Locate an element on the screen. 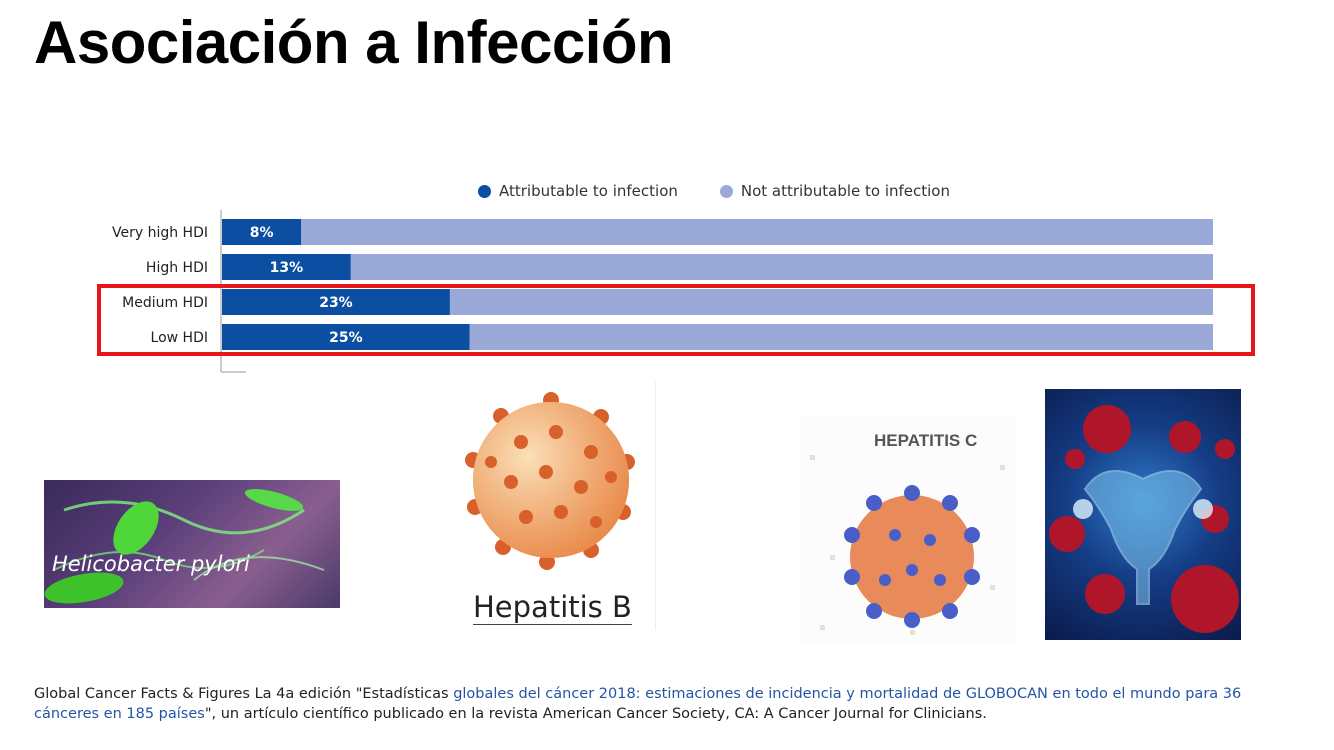 This screenshot has width=1334, height=750. hepatitis-b-image: Hepatitis B is located at coordinates (553, 506).